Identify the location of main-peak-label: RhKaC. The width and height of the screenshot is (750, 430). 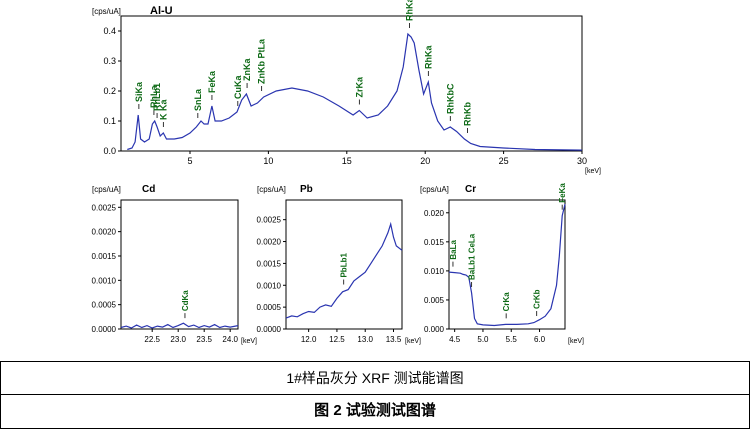
(410, 10).